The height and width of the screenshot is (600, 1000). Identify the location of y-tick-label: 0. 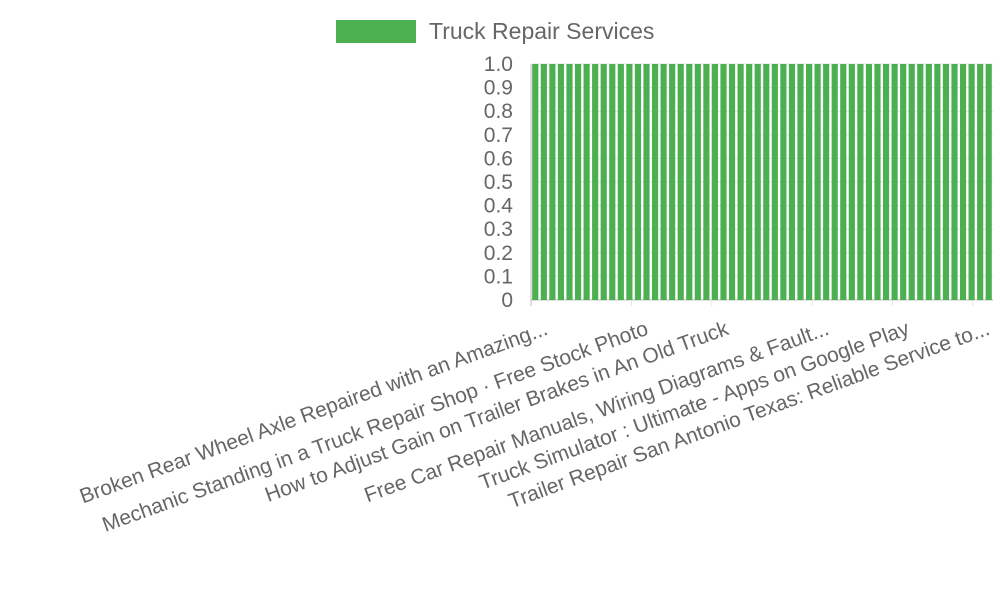
(507, 300).